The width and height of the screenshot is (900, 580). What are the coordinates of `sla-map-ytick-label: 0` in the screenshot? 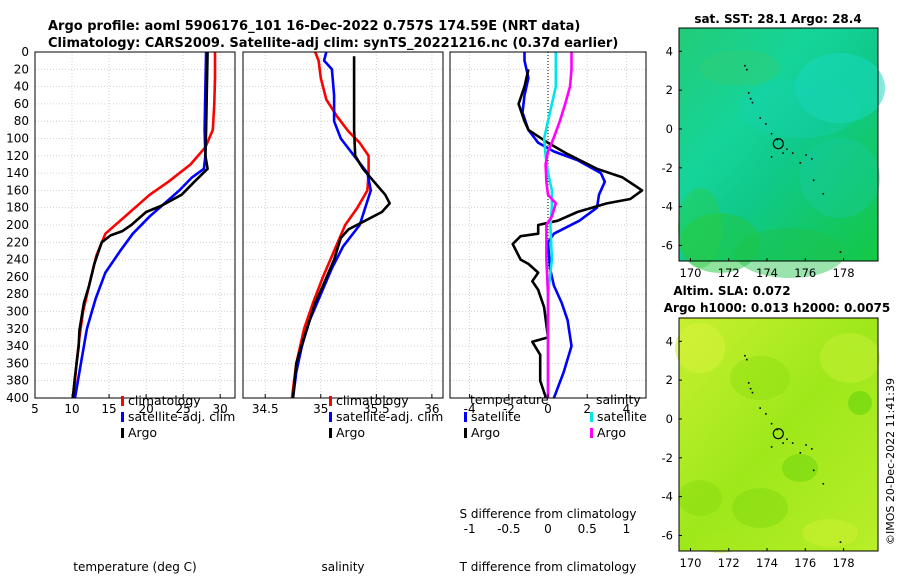 It's located at (669, 419).